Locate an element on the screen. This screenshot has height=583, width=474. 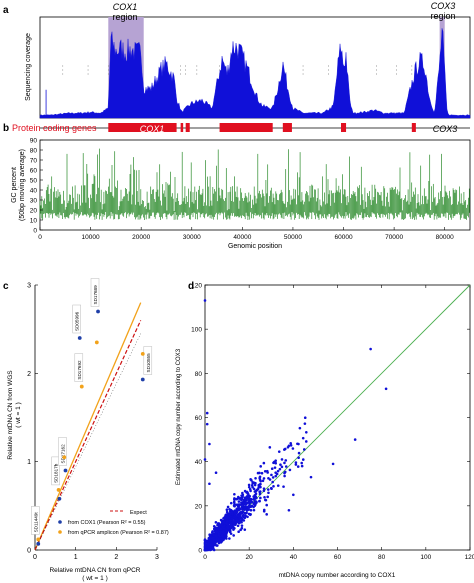
panel-c-axes: 0 1 2 3 0 1 2 3 is located at coordinates (93, 422).